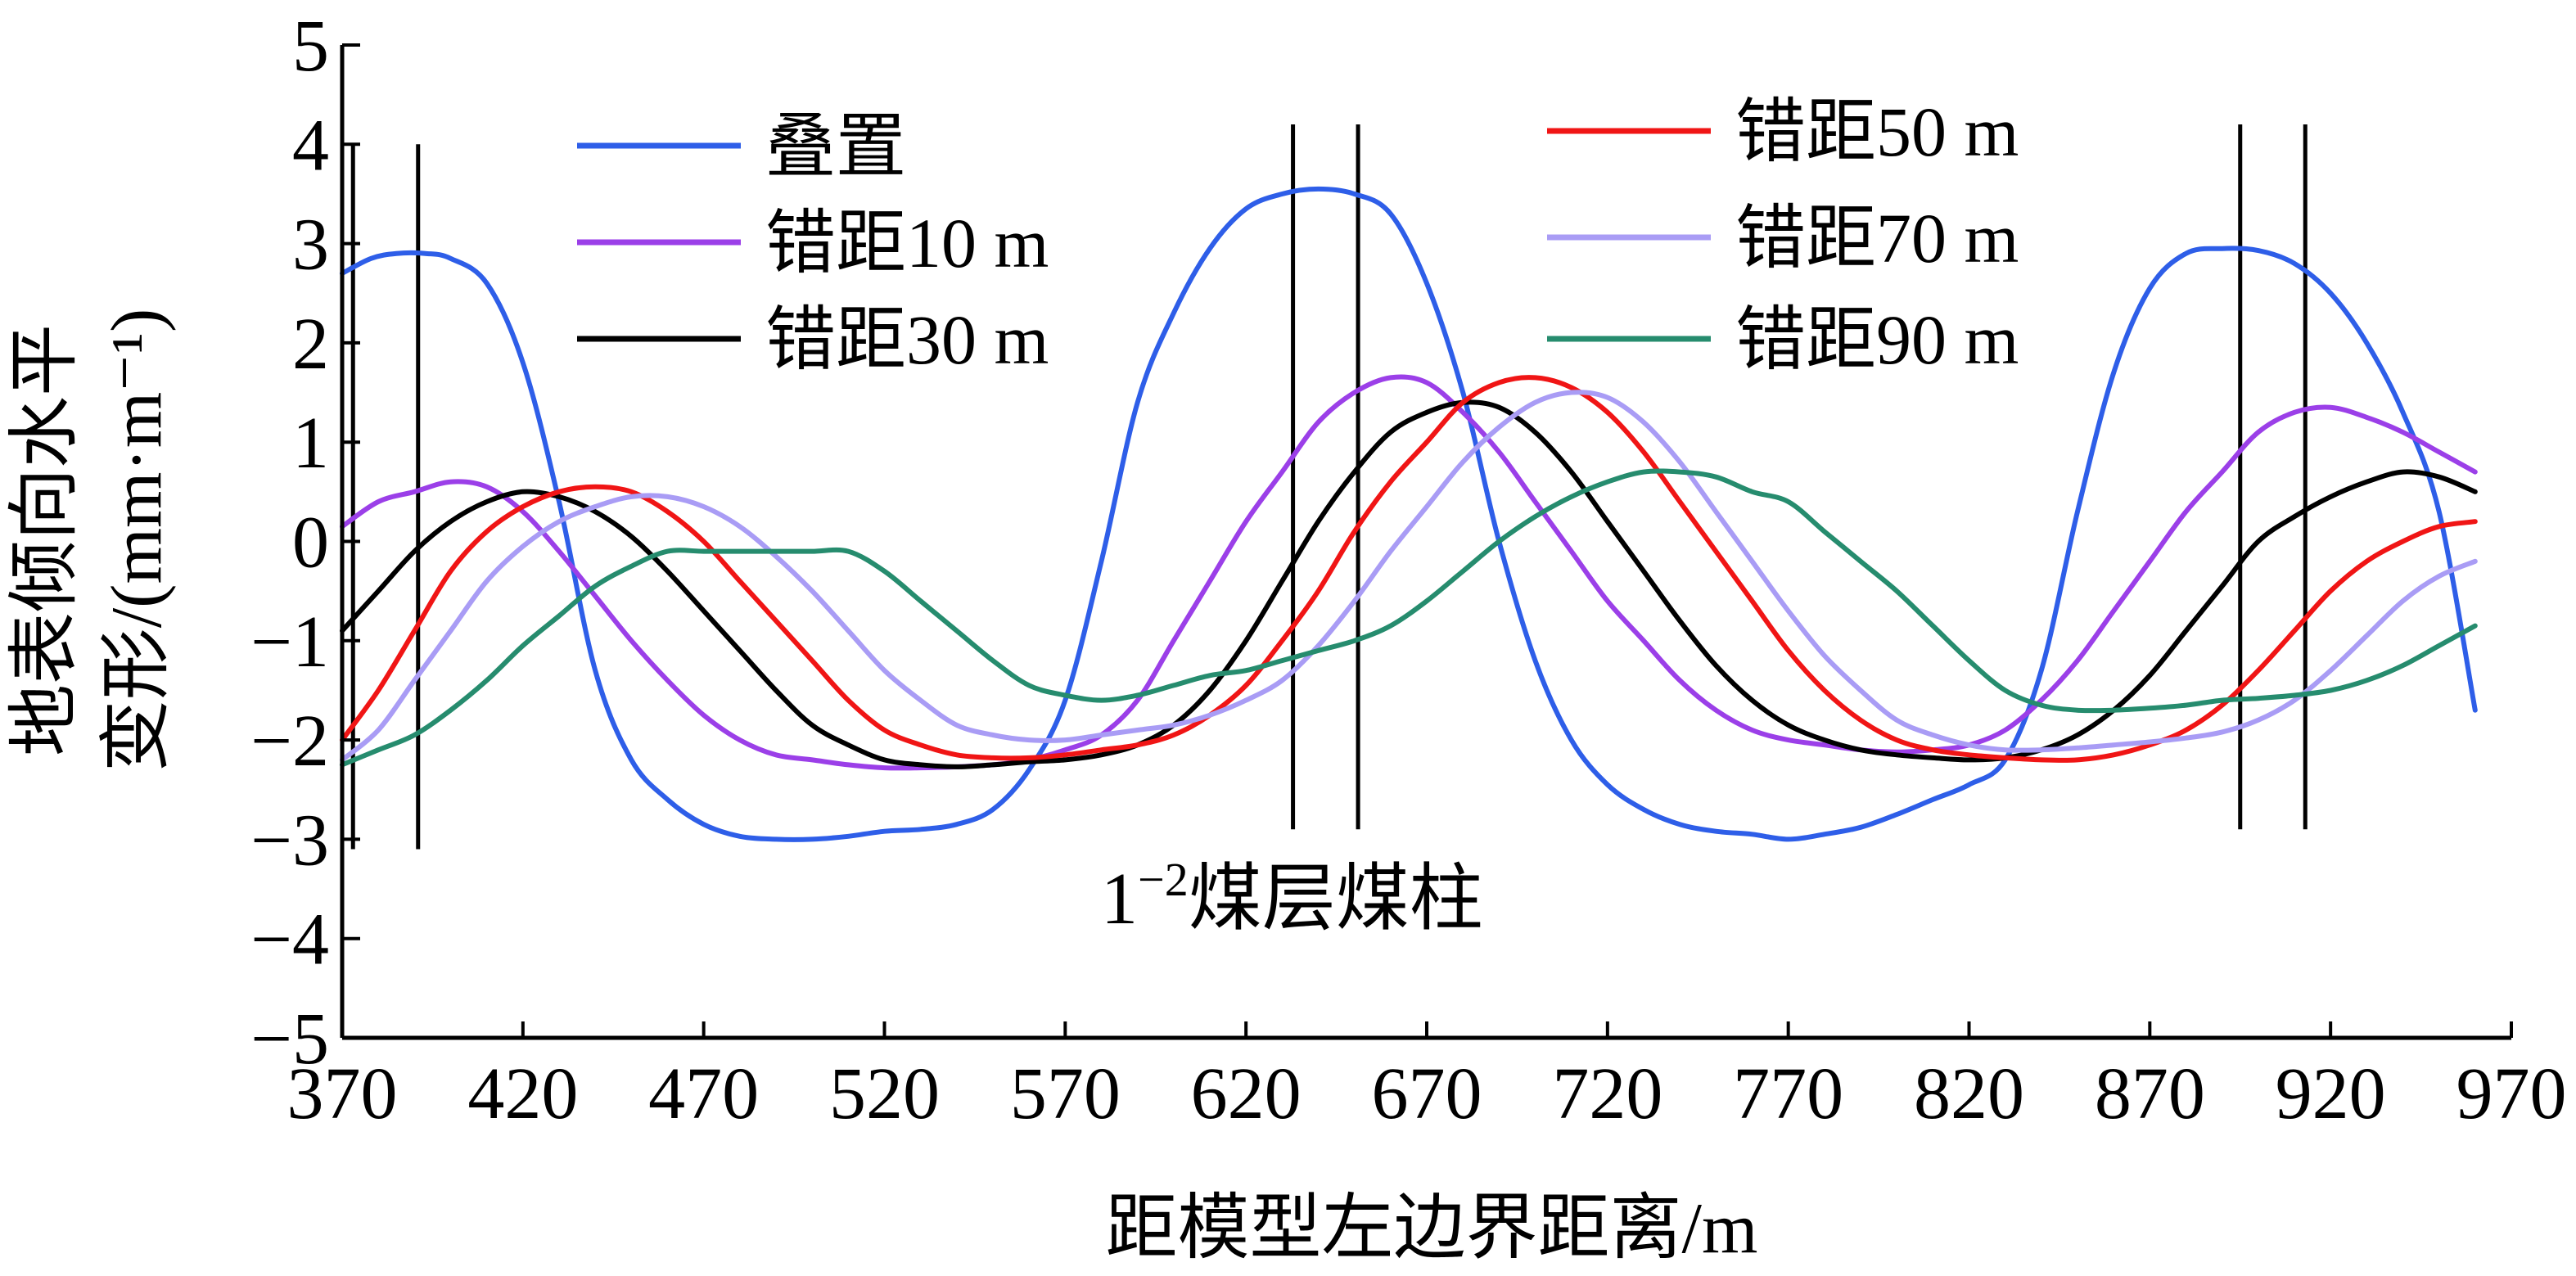 The width and height of the screenshot is (2576, 1276). What do you see at coordinates (310, 543) in the screenshot?
I see `y-tick-label: 0` at bounding box center [310, 543].